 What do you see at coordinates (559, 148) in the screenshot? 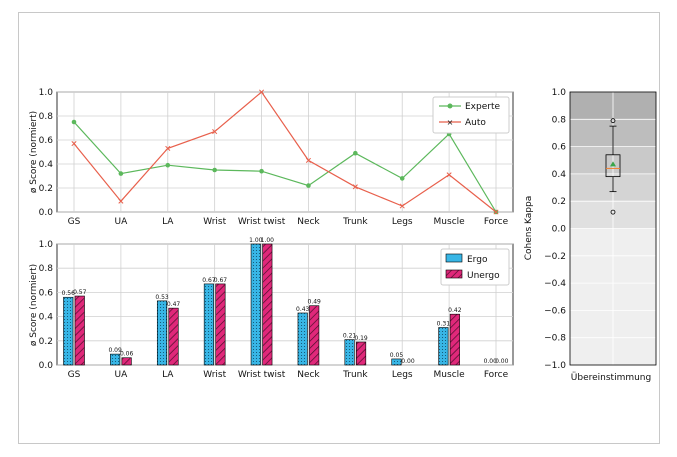
I see `box-ytick-label: 0.6` at bounding box center [559, 148].